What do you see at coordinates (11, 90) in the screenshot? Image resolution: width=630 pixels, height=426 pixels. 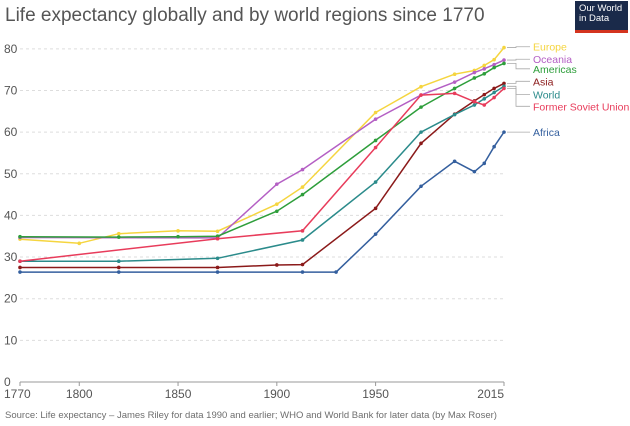 I see `y-tick-label: 70` at bounding box center [11, 90].